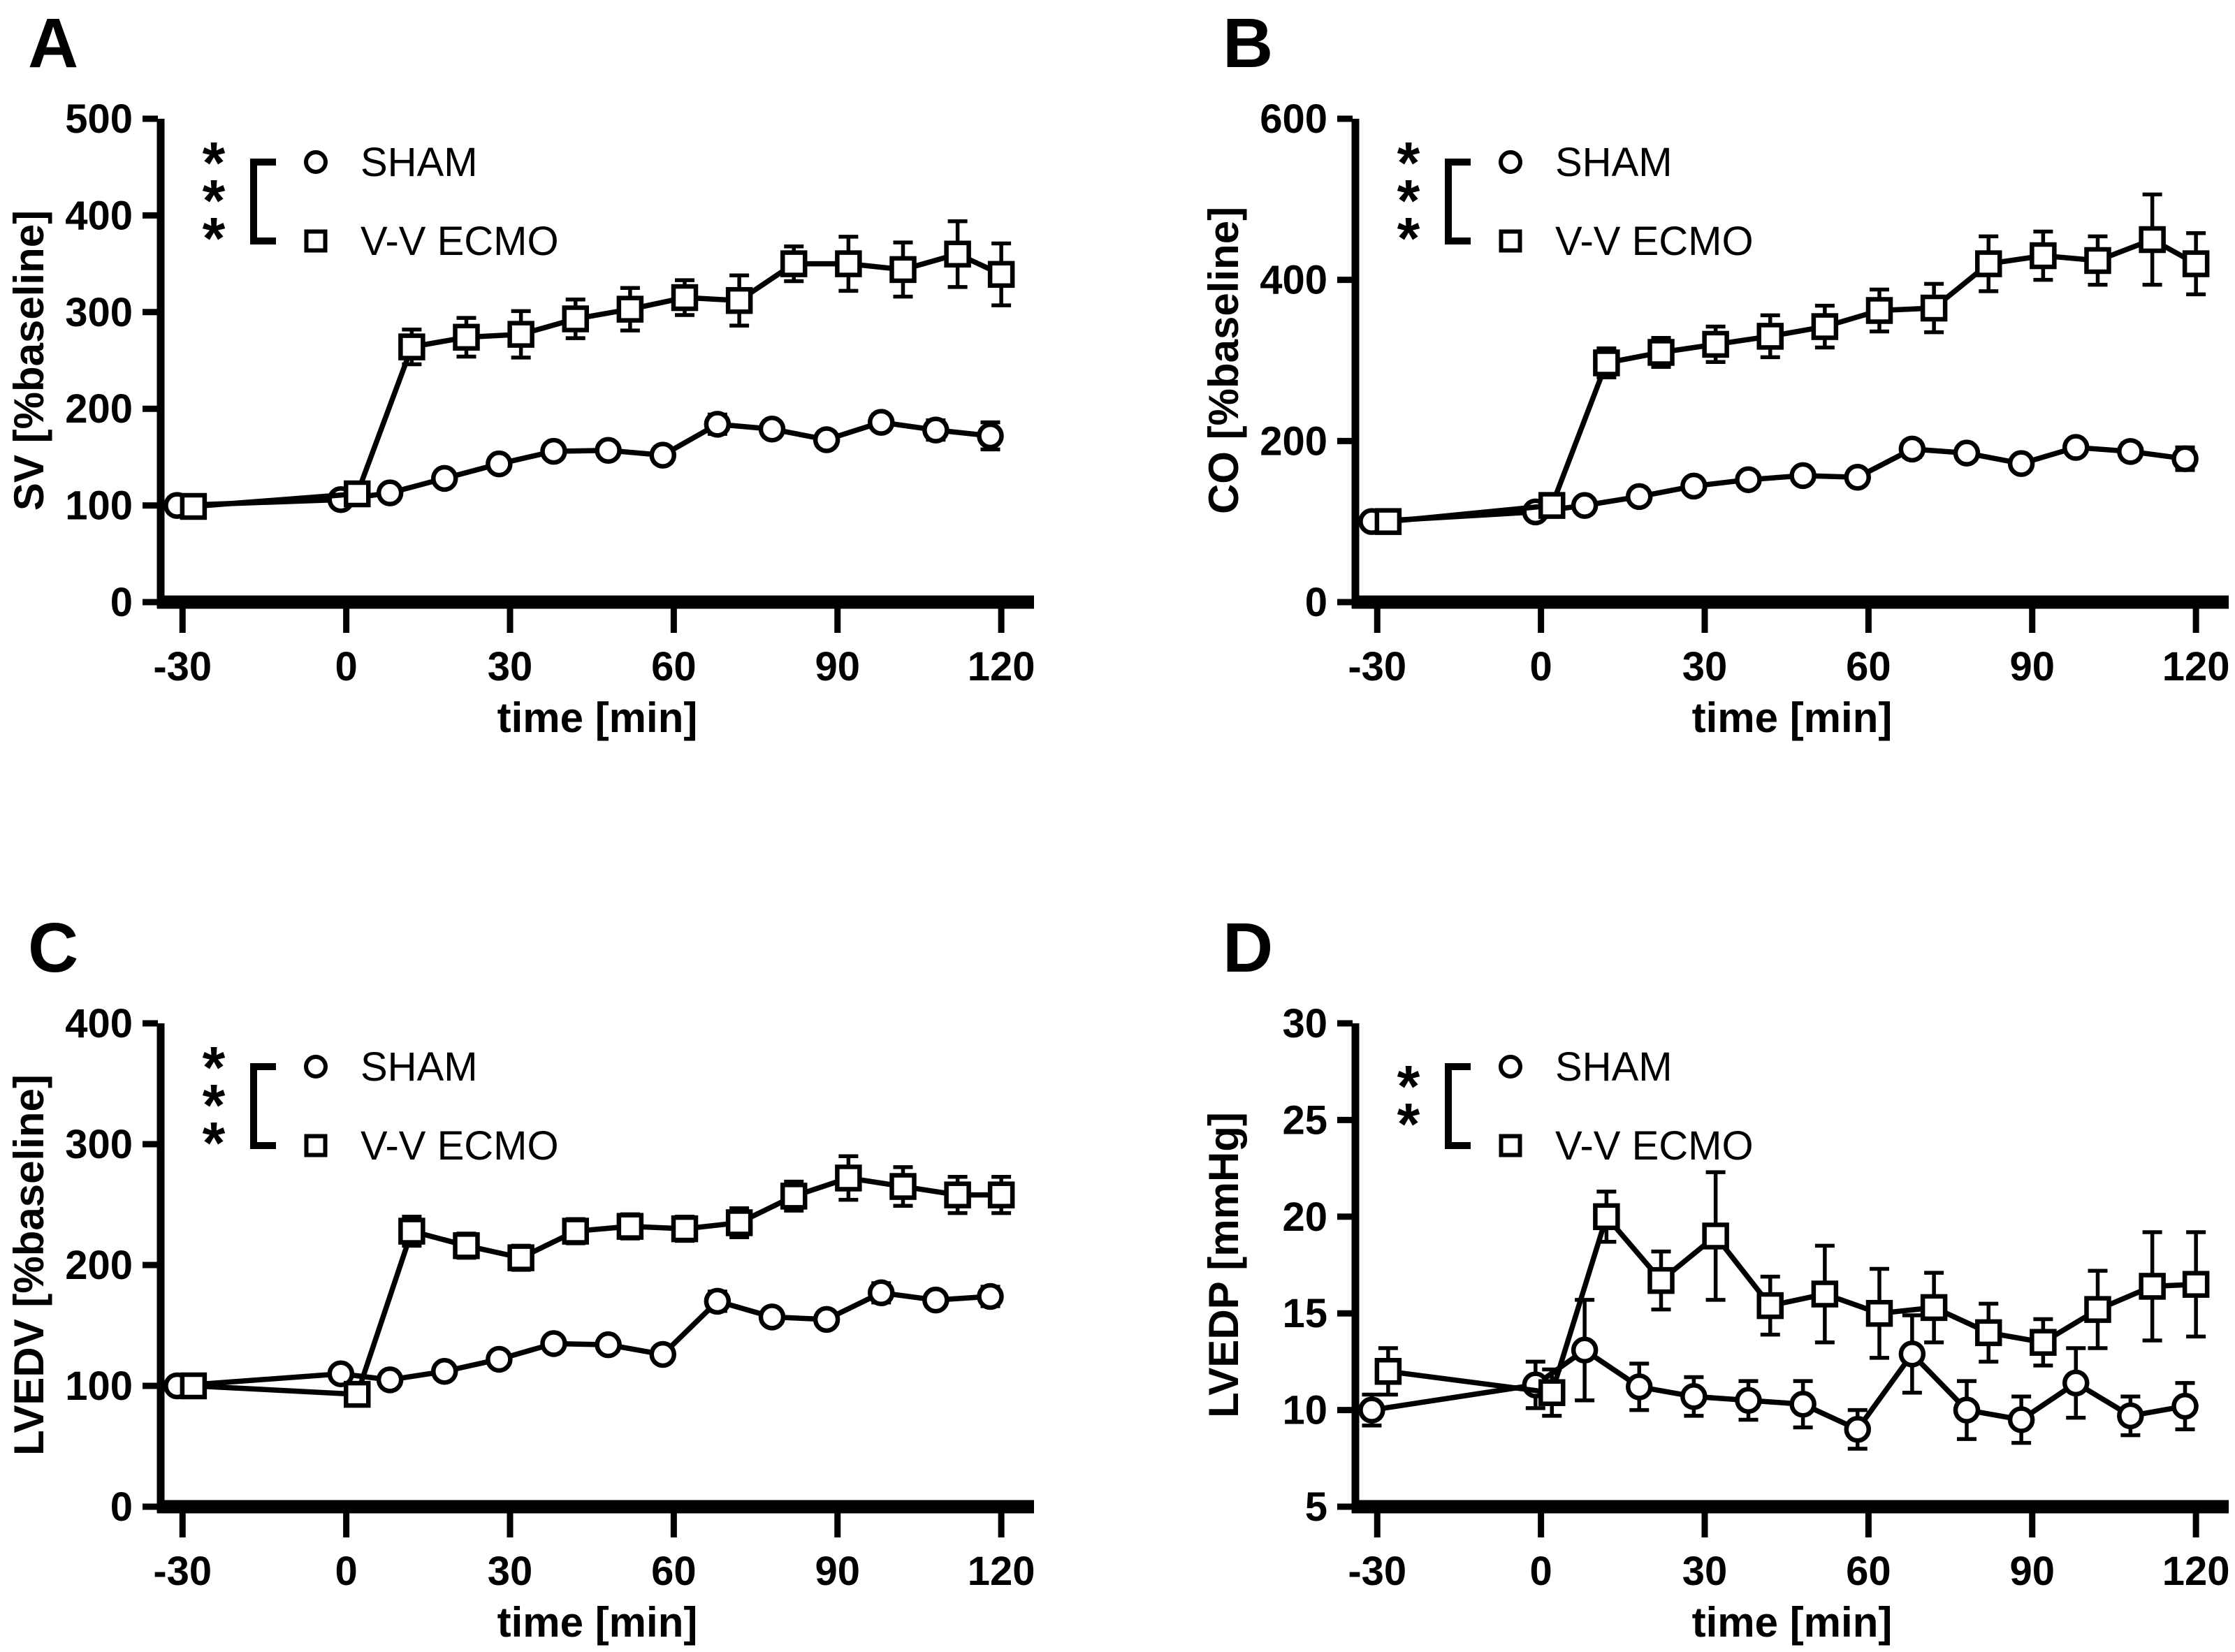  Describe the element at coordinates (1223, 360) in the screenshot. I see `svg-text: CO [%baseline]` at that location.